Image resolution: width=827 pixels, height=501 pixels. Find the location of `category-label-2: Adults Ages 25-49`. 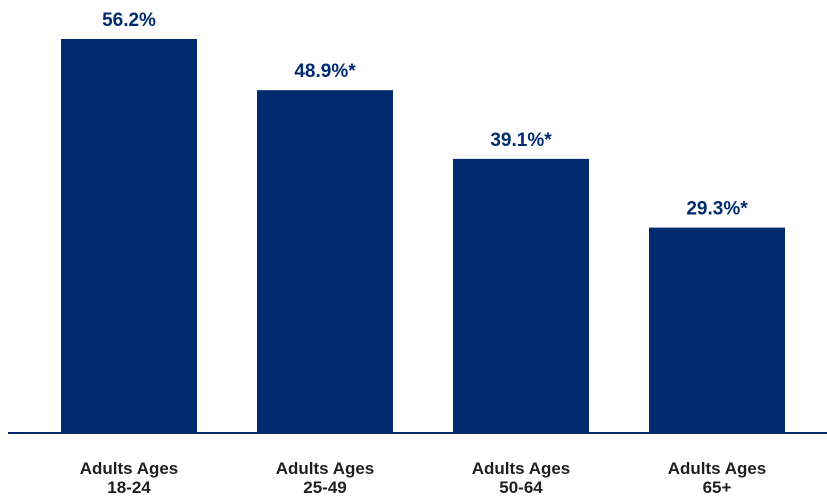

category-label-2: Adults Ages 25-49 is located at coordinates (325, 478).